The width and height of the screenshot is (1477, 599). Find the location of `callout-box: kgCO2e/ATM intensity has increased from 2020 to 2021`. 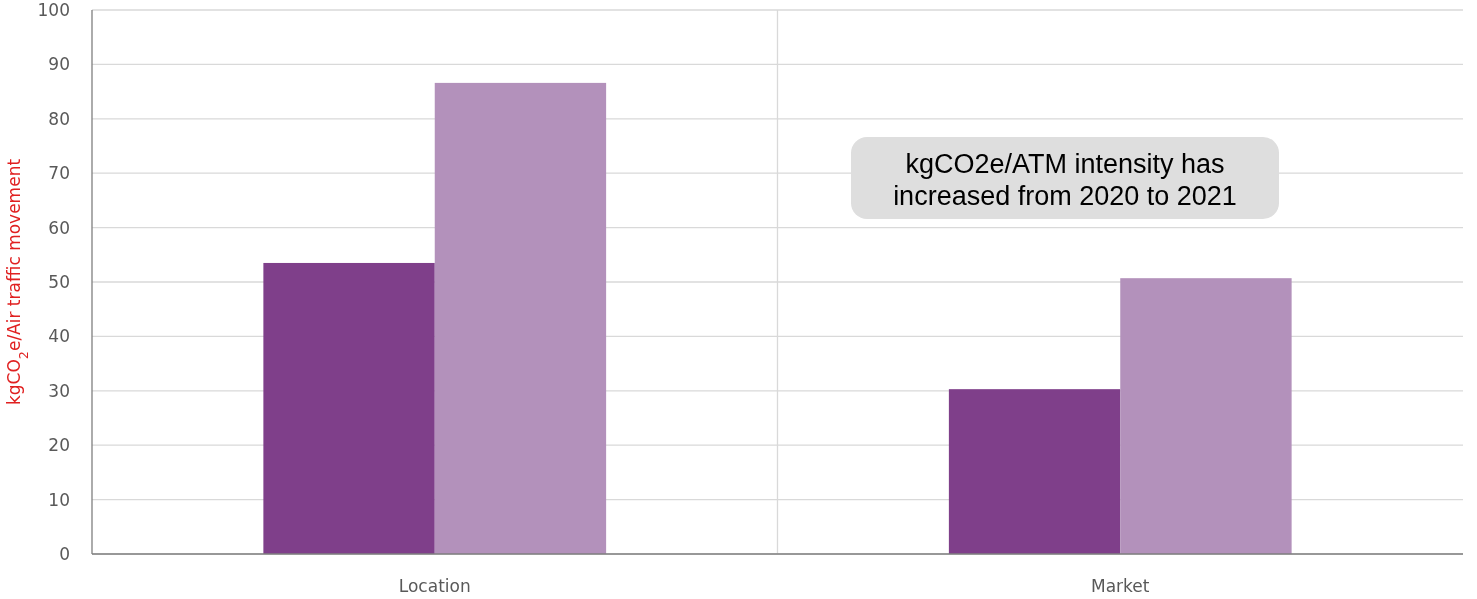

callout-box: kgCO2e/ATM intensity has increased from 2020 to 2021 is located at coordinates (1065, 178).